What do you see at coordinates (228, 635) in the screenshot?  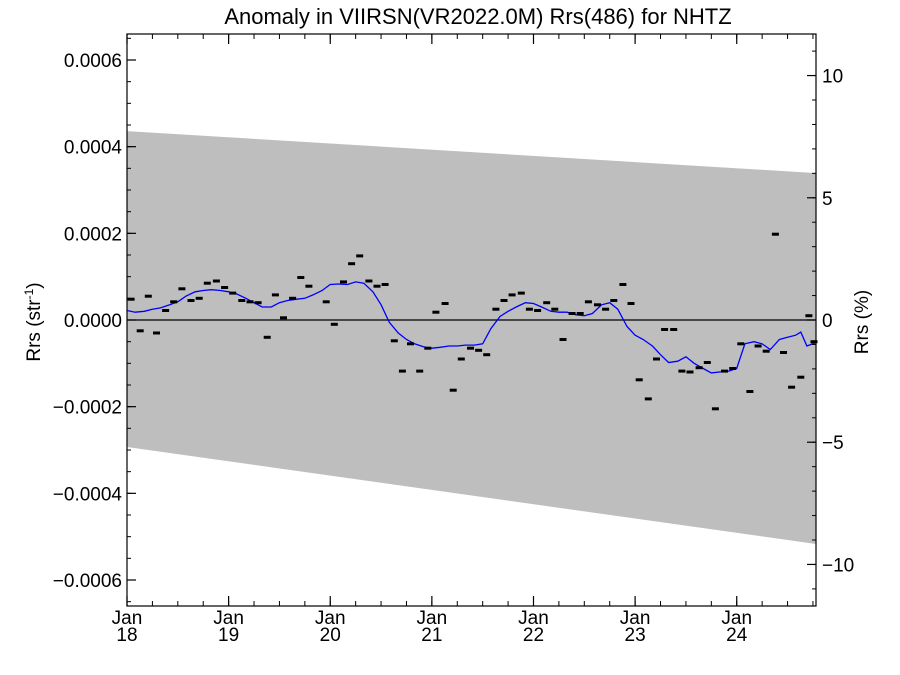 I see `x-tick-label-year: 19` at bounding box center [228, 635].